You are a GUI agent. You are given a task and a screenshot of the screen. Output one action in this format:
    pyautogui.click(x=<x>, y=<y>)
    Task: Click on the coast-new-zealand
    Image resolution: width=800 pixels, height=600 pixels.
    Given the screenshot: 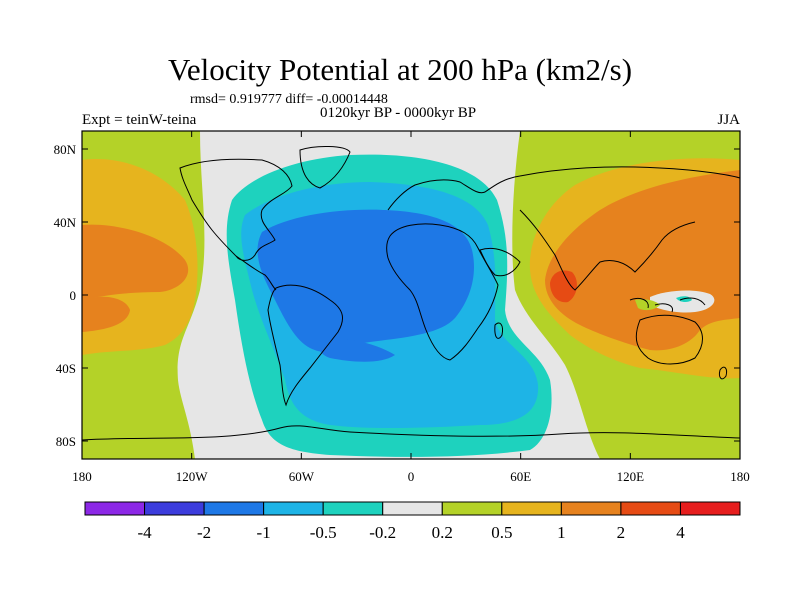 What is the action you would take?
    pyautogui.click(x=723, y=373)
    